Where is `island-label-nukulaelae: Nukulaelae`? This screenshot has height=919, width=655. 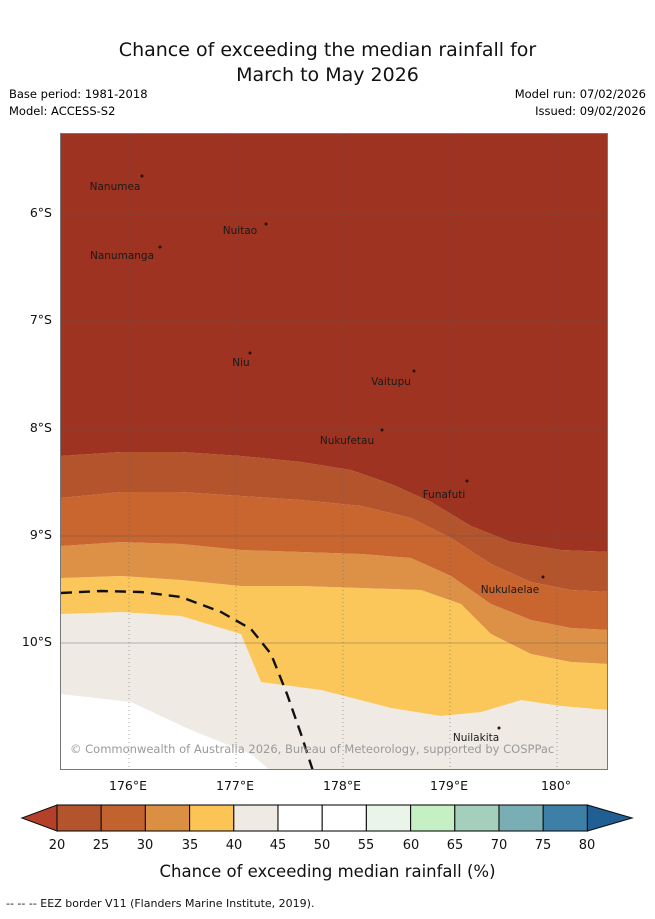
island-label-nukulaelae: Nukulaelae is located at coordinates (510, 590).